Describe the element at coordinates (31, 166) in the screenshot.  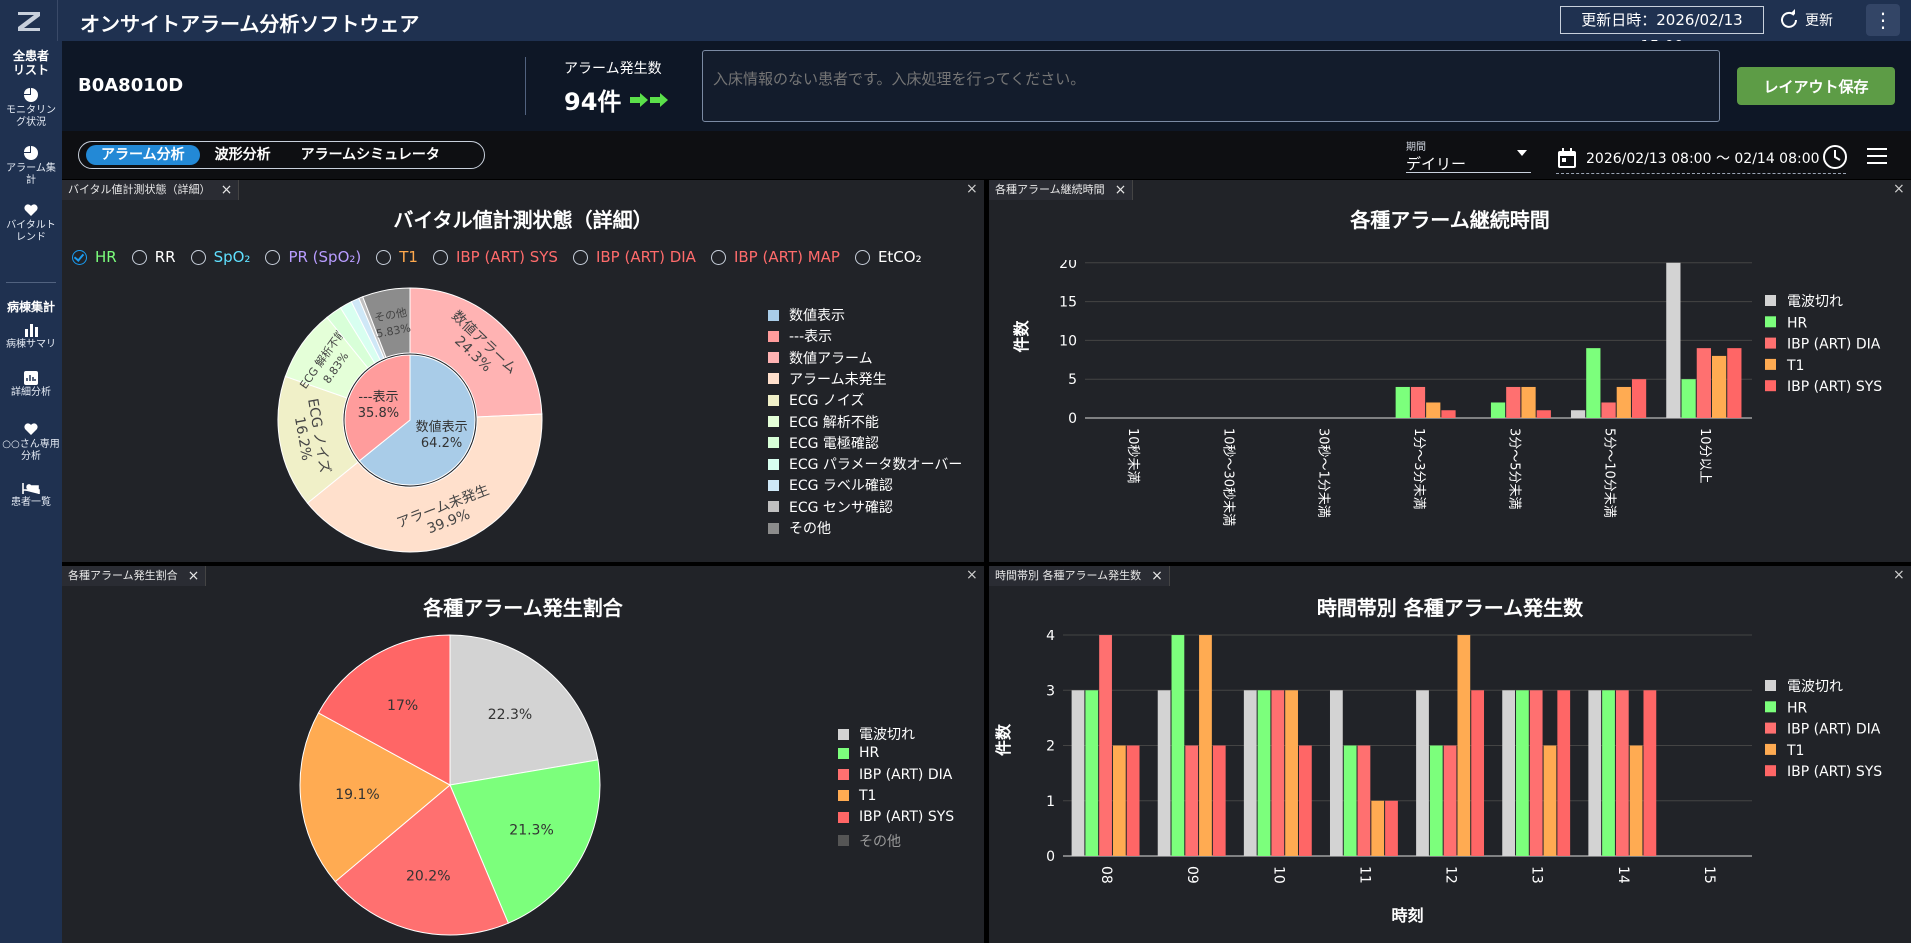
I see `sidebar-item-alarm-summary: アラーム集計` at that location.